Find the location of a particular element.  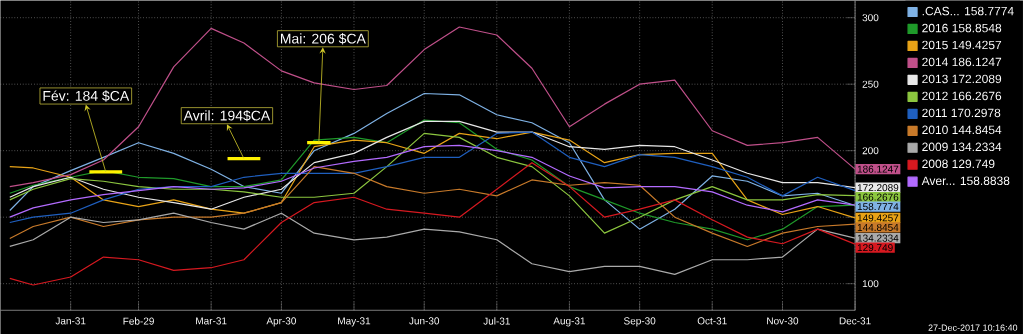

data-label: 186.1247 is located at coordinates (878, 169).